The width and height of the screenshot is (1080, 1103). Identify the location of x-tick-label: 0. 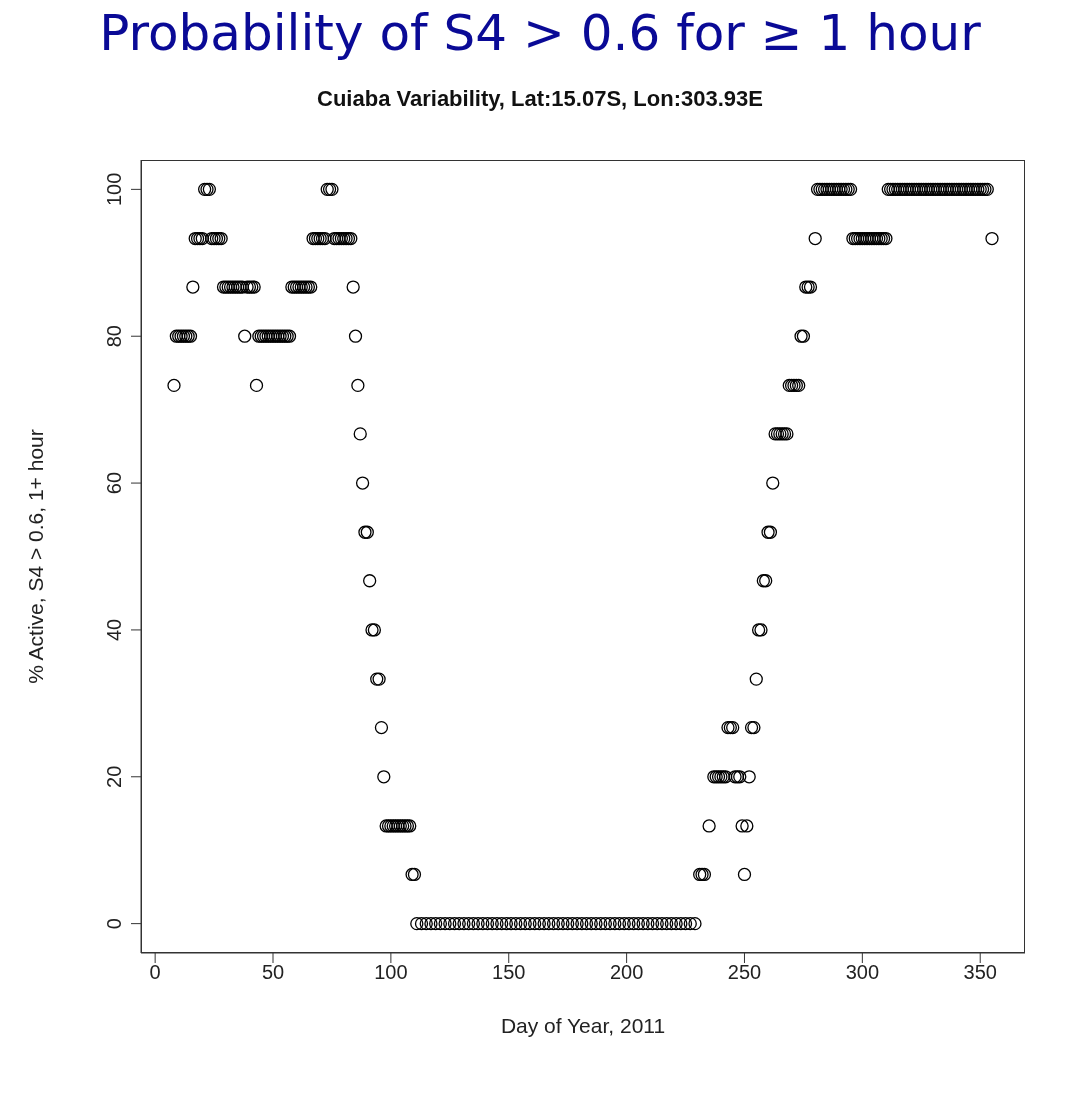
(155, 972).